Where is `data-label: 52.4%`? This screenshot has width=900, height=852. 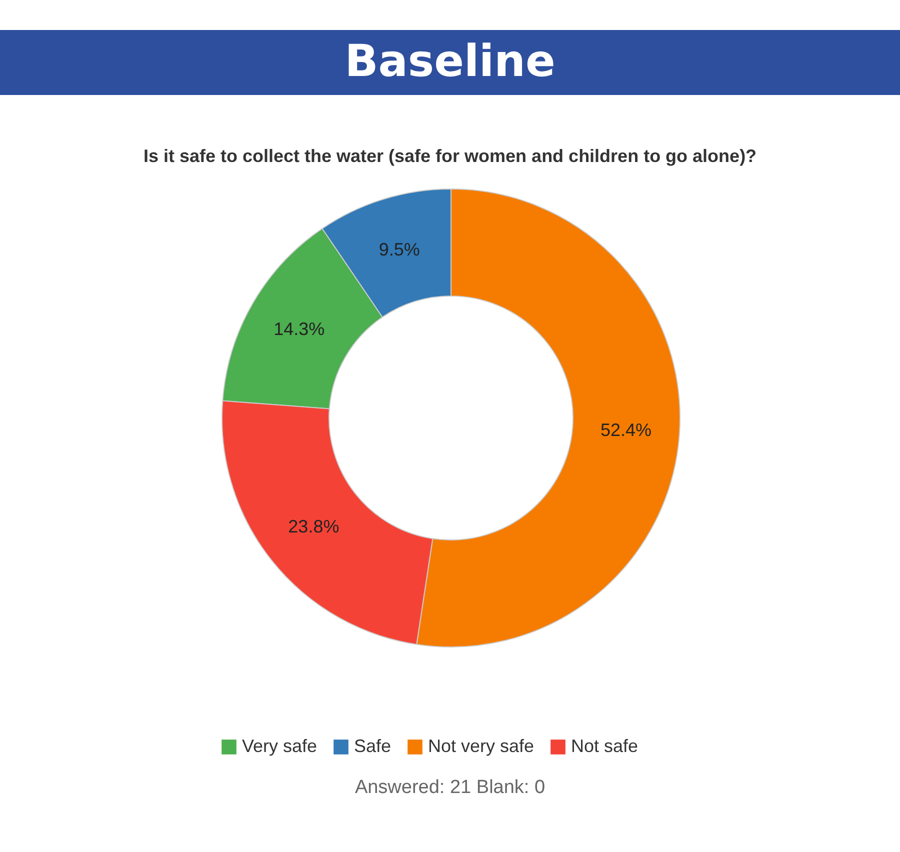
data-label: 52.4% is located at coordinates (626, 430).